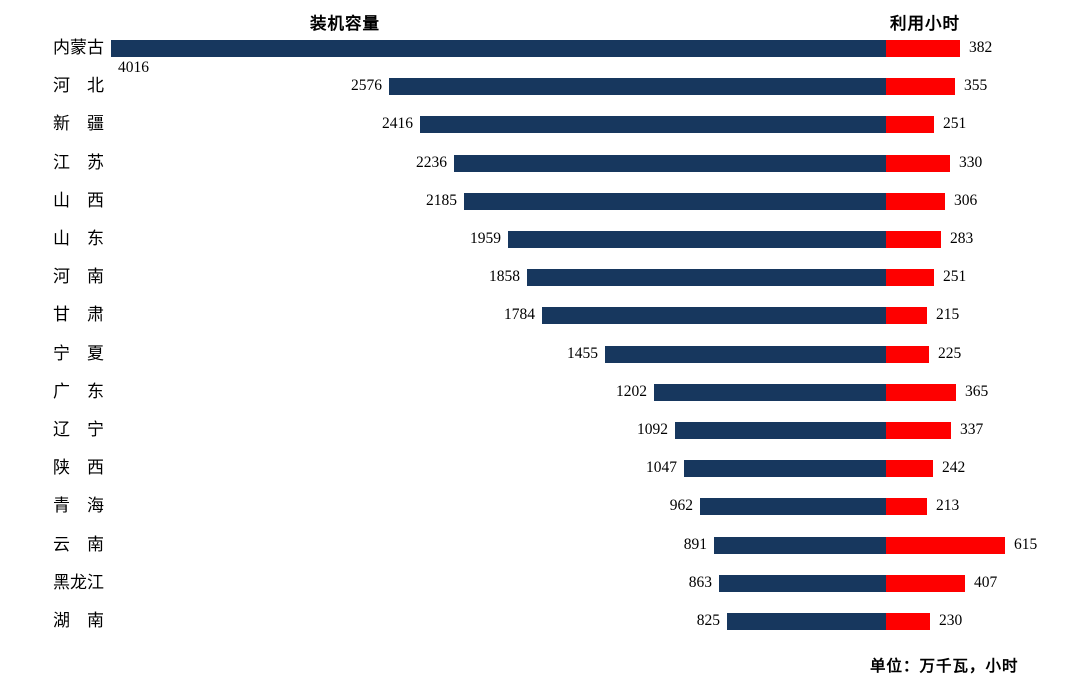 The image size is (1066, 686). Describe the element at coordinates (78, 429) in the screenshot. I see `category-label: 辽 宁` at that location.